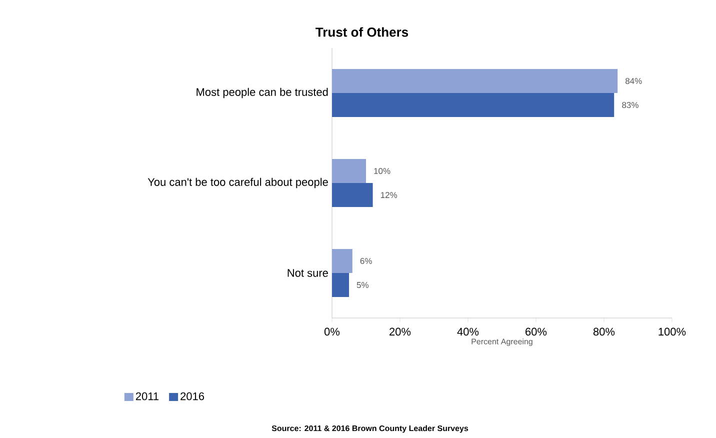 This screenshot has width=716, height=438. I want to click on y-tick-label: Most people can be trusted, so click(262, 93).